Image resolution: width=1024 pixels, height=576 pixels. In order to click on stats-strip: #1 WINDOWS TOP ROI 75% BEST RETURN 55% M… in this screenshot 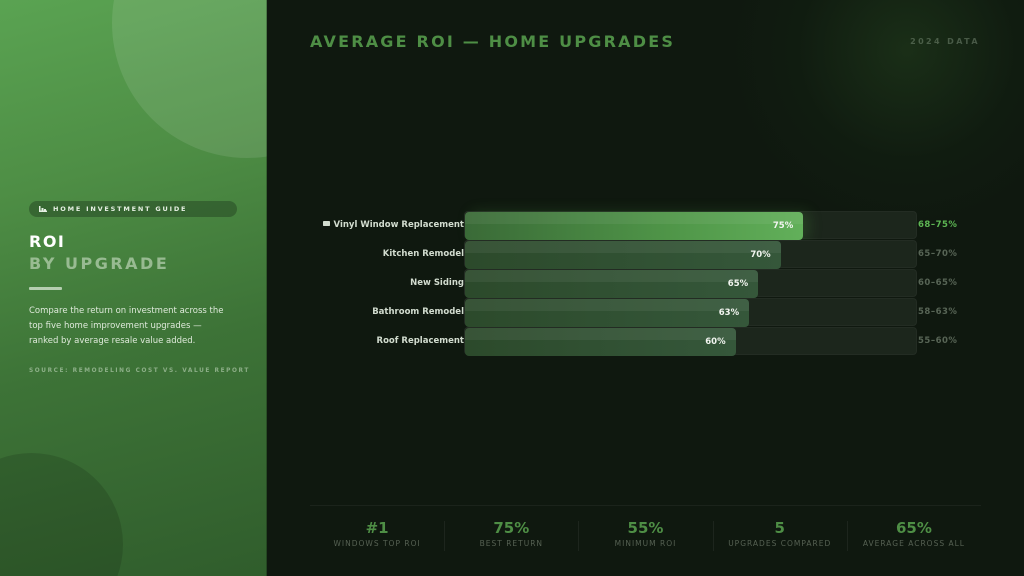, I will do `click(645, 531)`.